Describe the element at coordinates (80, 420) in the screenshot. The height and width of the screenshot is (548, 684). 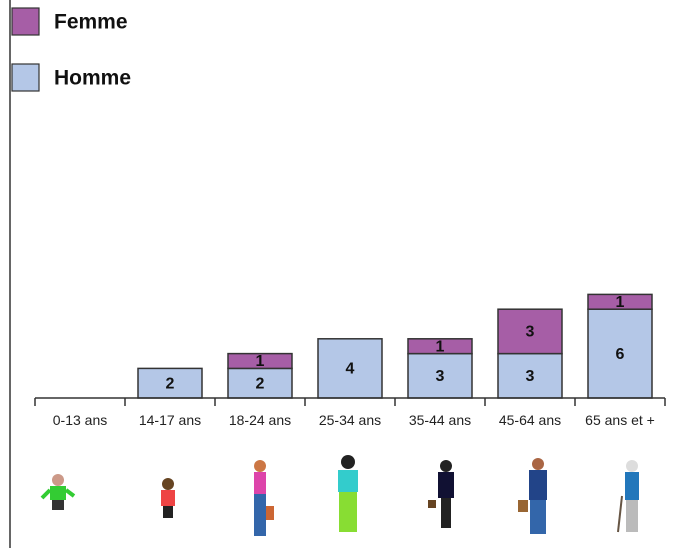
I see `x-tick-label: 0-13 ans` at that location.